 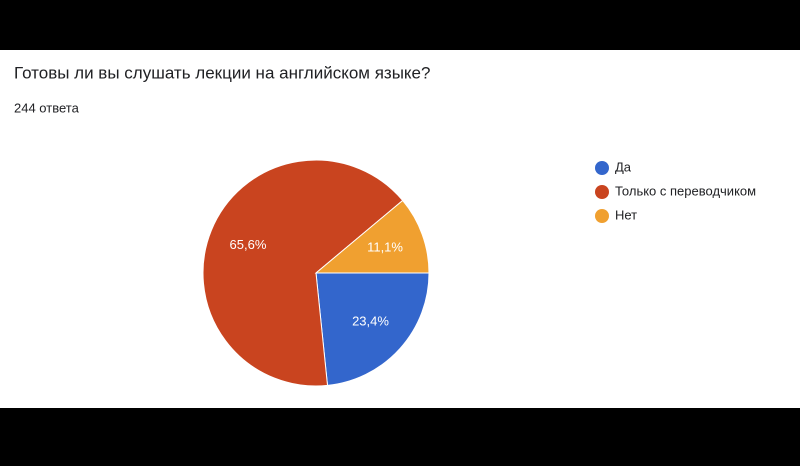 I want to click on legend-label: Нет, so click(x=626, y=214).